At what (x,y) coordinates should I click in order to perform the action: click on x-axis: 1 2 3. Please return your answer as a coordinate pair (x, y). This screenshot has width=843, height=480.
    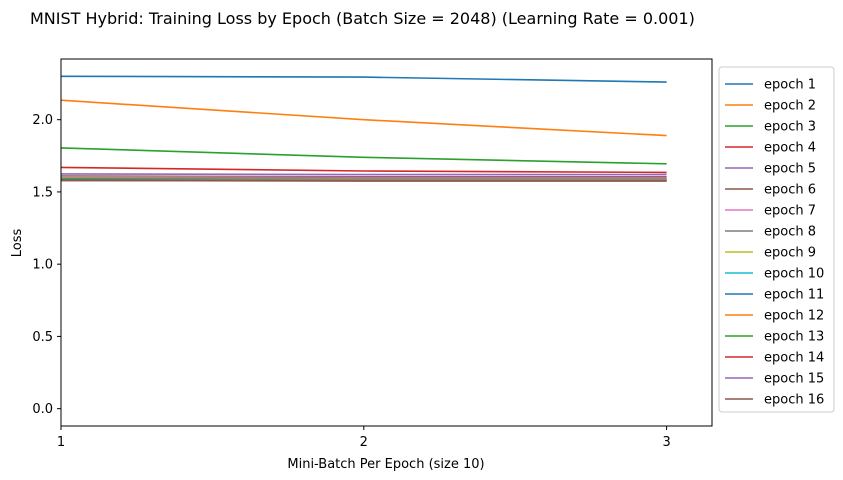
    Looking at the image, I should click on (364, 438).